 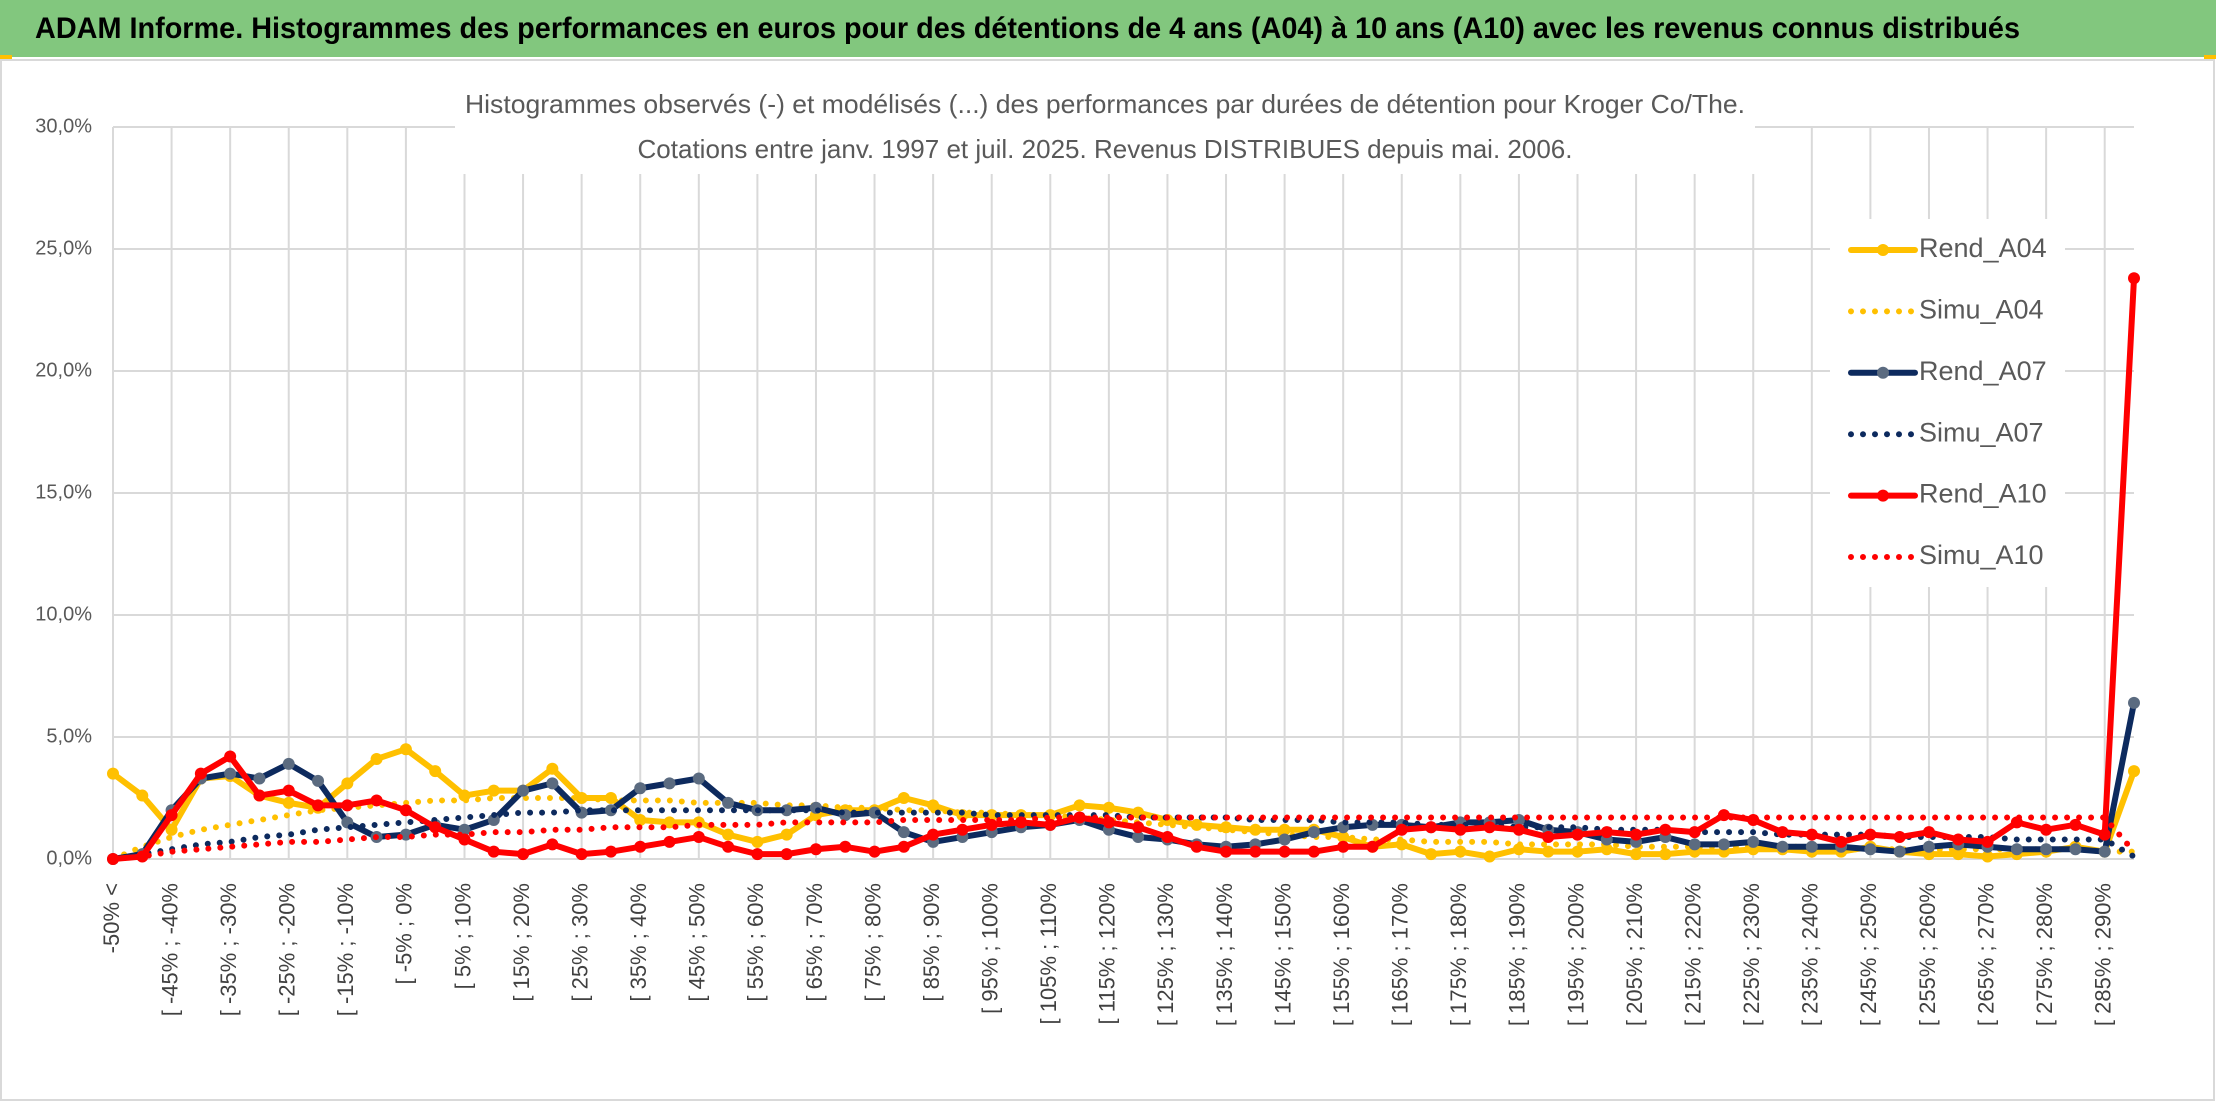 What do you see at coordinates (1575, 954) in the screenshot?
I see `x-tick-label: [ 195% ; 200%` at bounding box center [1575, 954].